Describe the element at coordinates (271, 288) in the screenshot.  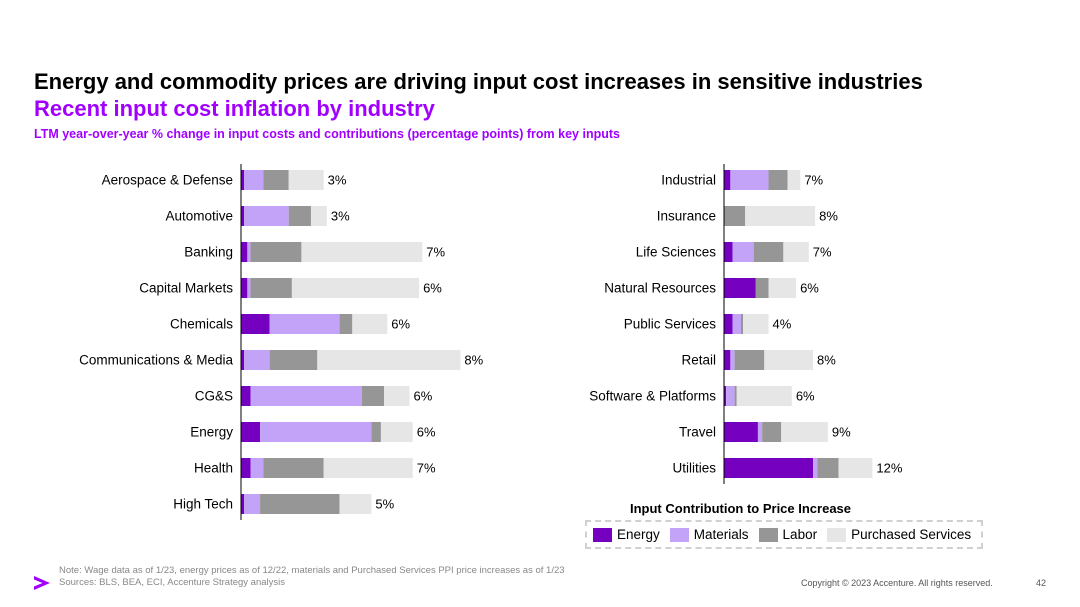
I see `bar-capital-markets-labor` at that location.